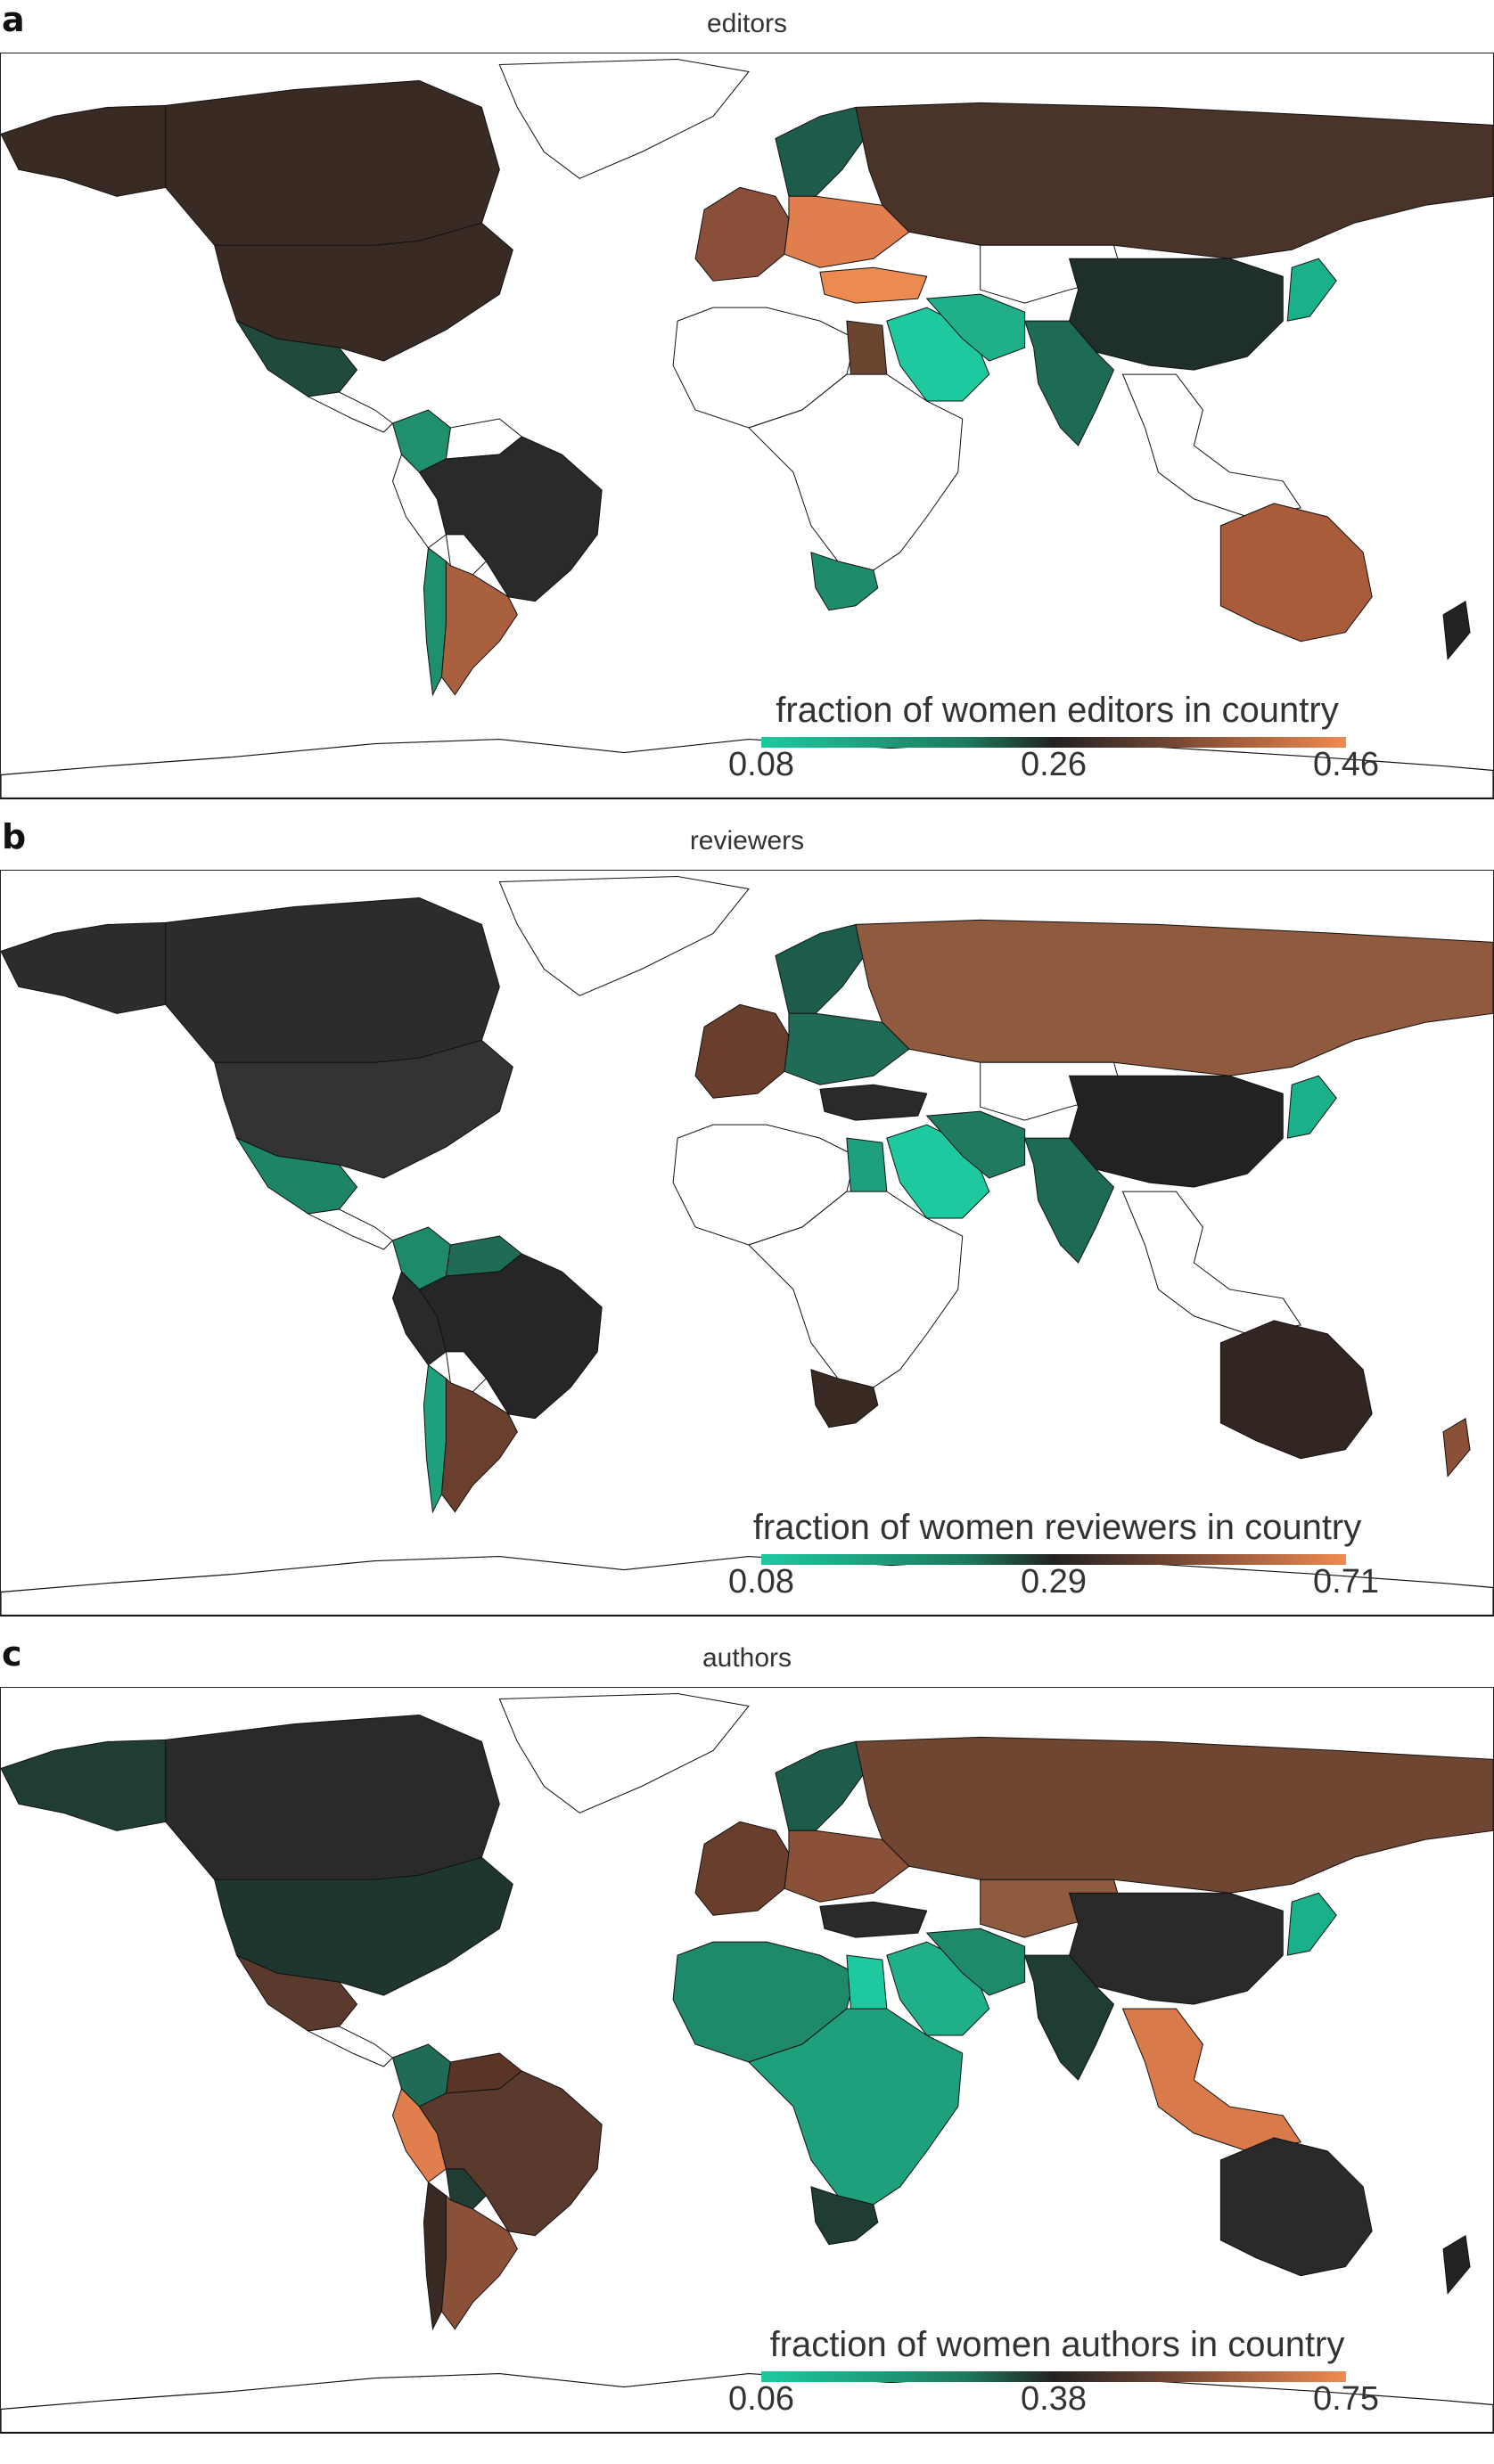 The width and height of the screenshot is (1494, 2464). I want to click on legend-tick-label: 0.75, so click(1346, 2399).